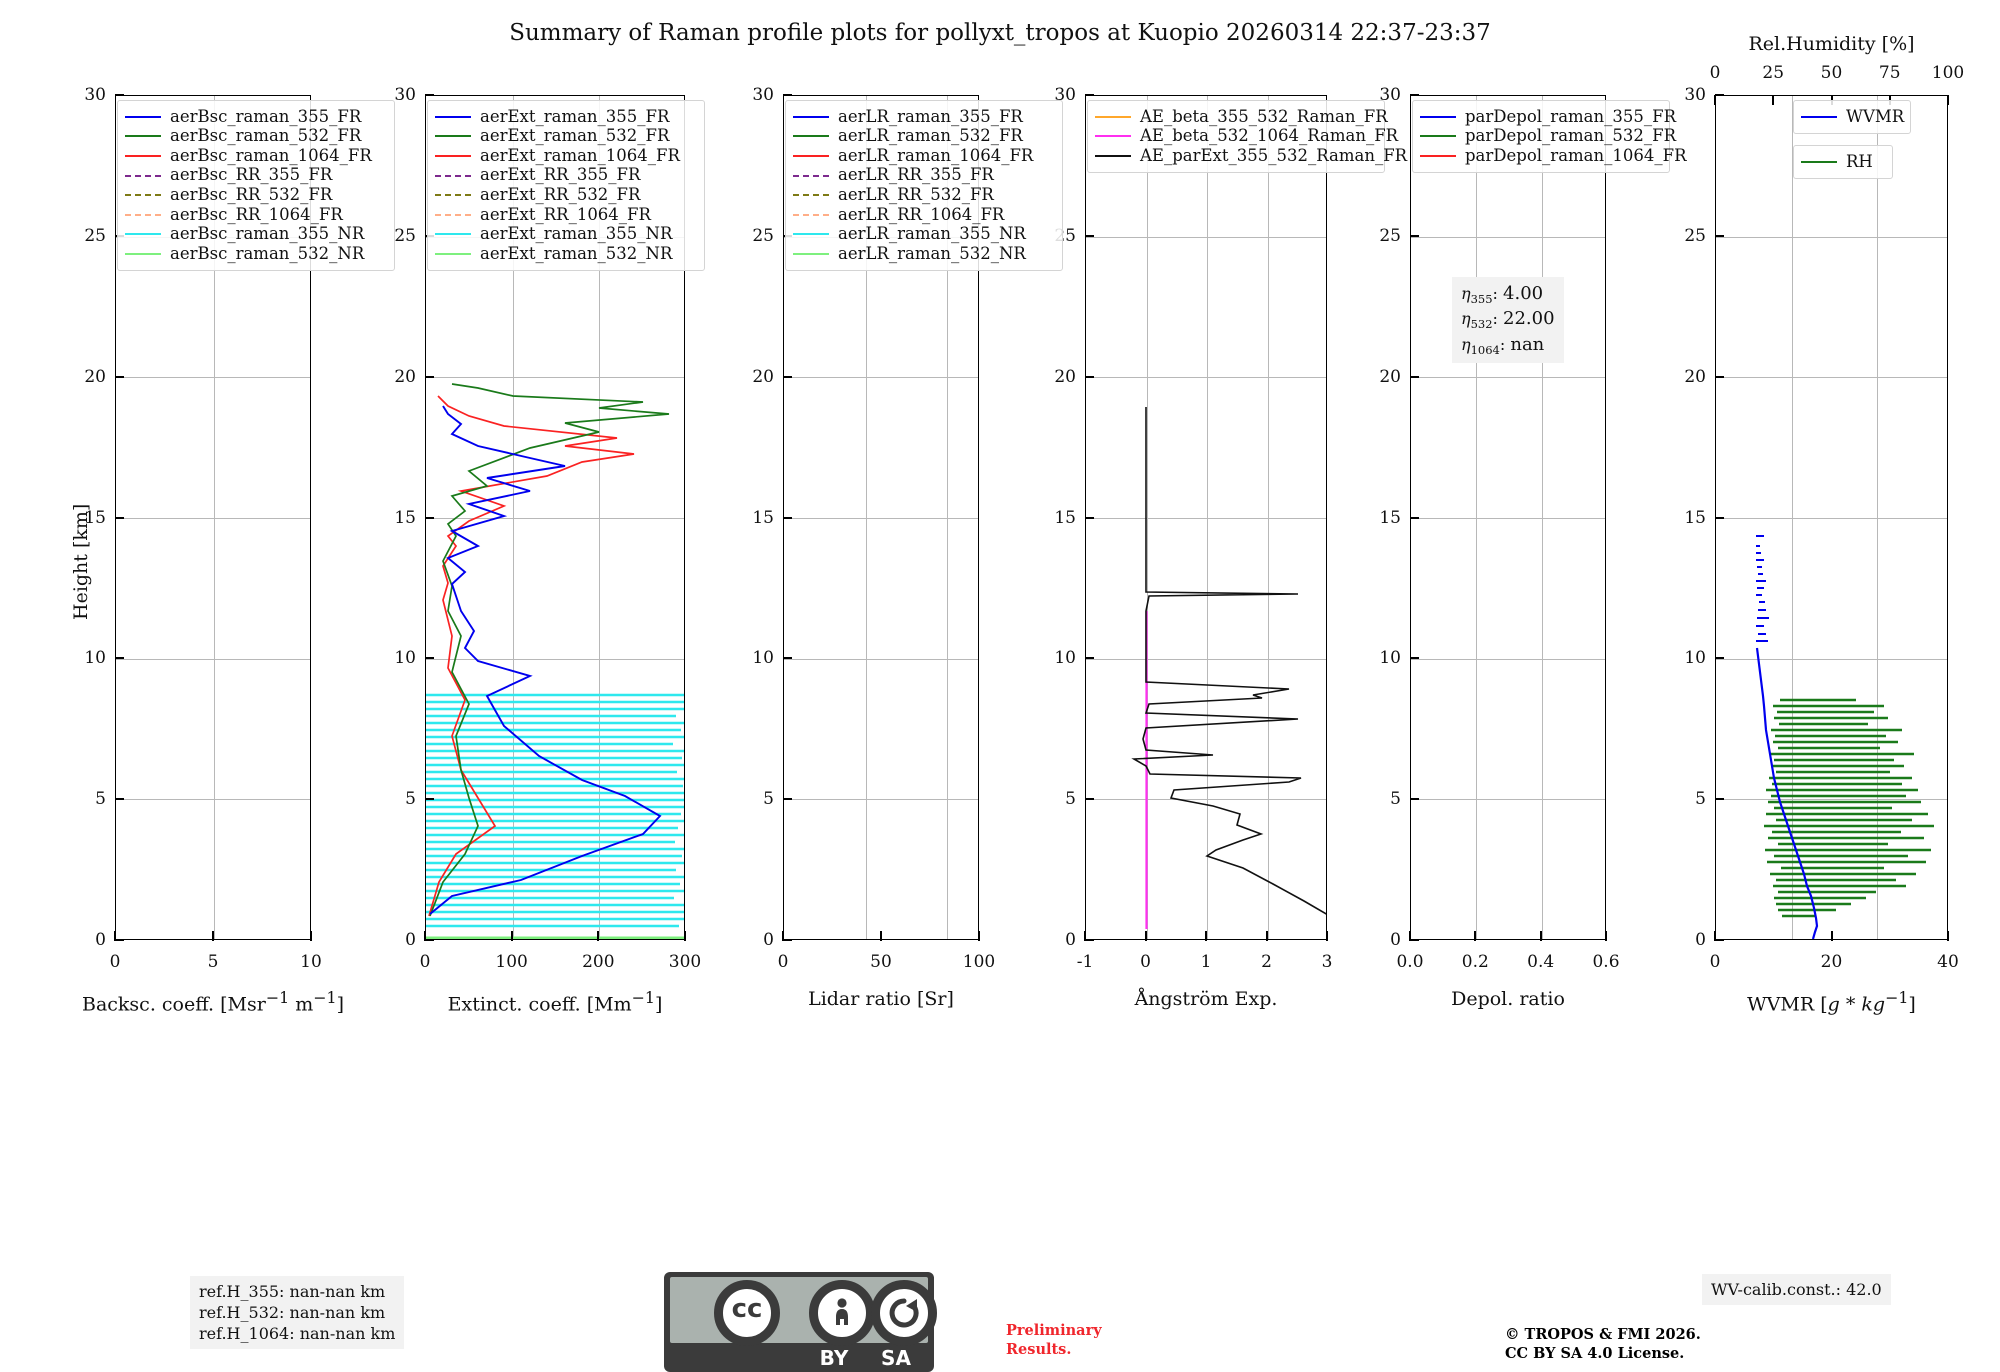 The height and width of the screenshot is (1372, 2000). Describe the element at coordinates (1831, 44) in the screenshot. I see `top-axis-label-wvmr: Rel.Humidity [%]` at that location.